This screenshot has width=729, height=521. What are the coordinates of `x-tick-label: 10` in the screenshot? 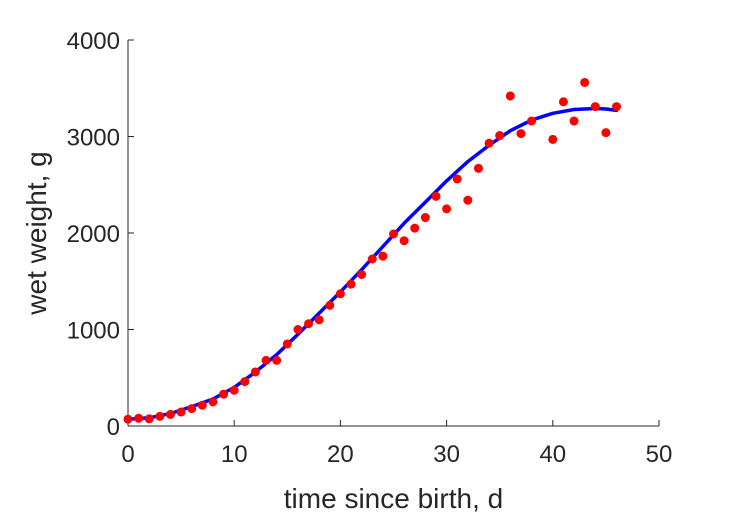 It's located at (234, 454).